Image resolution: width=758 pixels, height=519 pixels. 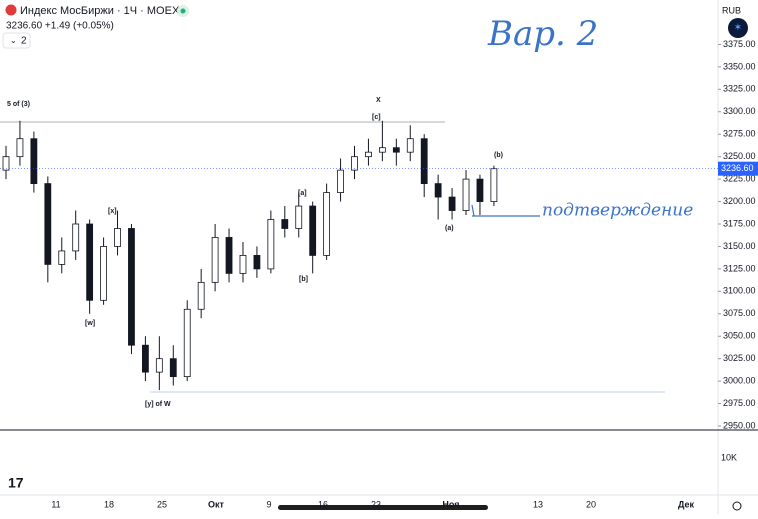 I want to click on y-tick-label: 3300.00, so click(x=739, y=111).